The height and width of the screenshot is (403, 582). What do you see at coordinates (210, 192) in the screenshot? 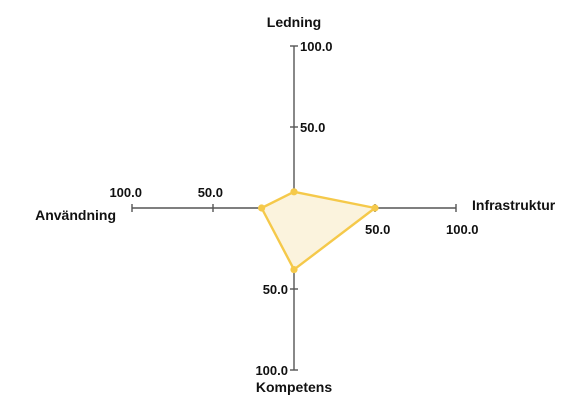
I see `tick-label-anv-ndning-0: 50.0` at bounding box center [210, 192].